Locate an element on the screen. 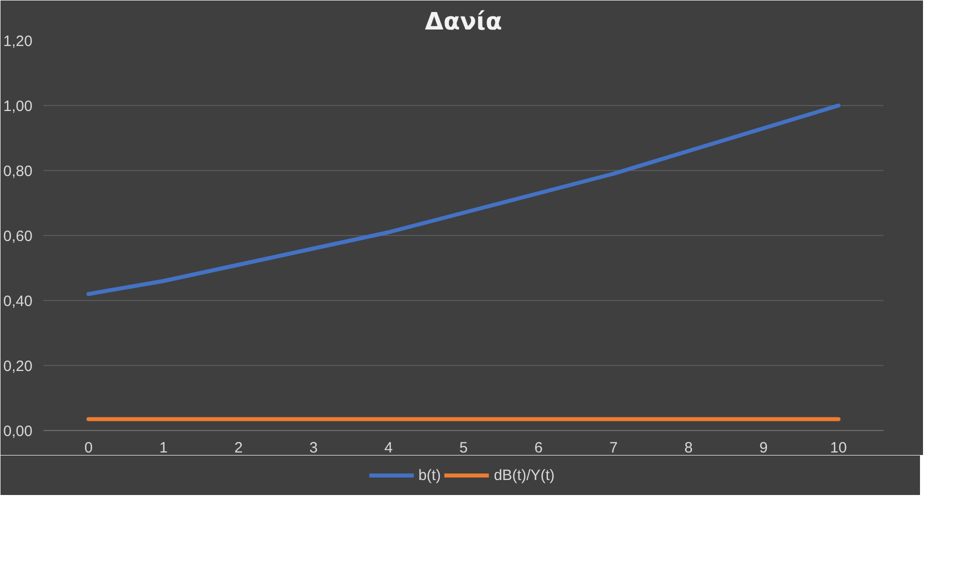 This screenshot has width=959, height=584. x-tick-label: 2 is located at coordinates (238, 448).